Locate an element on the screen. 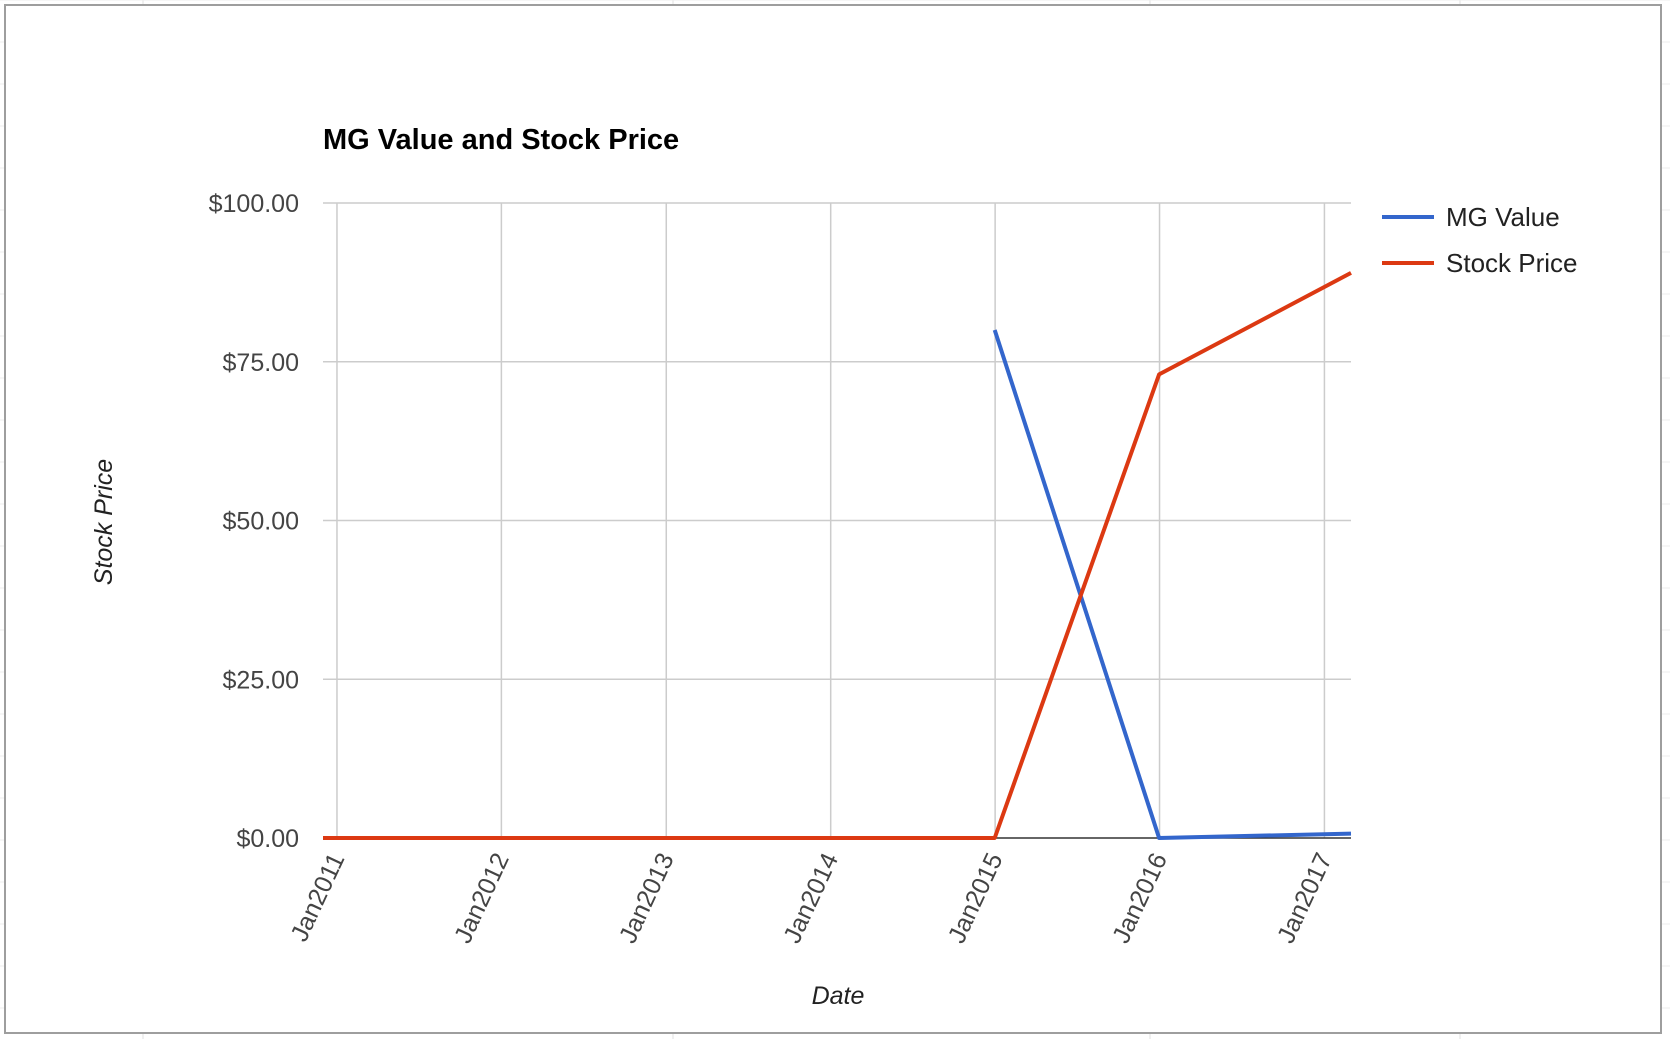 This screenshot has width=1670, height=1039. y-tick-label: $50.00 is located at coordinates (261, 522).